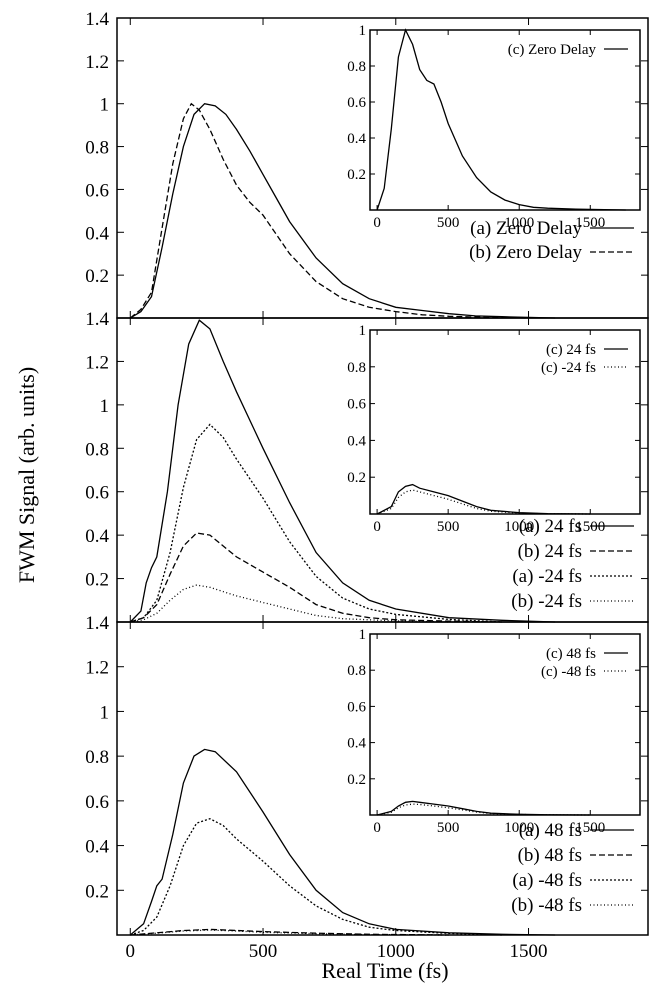 The image size is (658, 988). Describe the element at coordinates (546, 601) in the screenshot. I see `panel-2-legend-label: (b) -24 fs` at that location.